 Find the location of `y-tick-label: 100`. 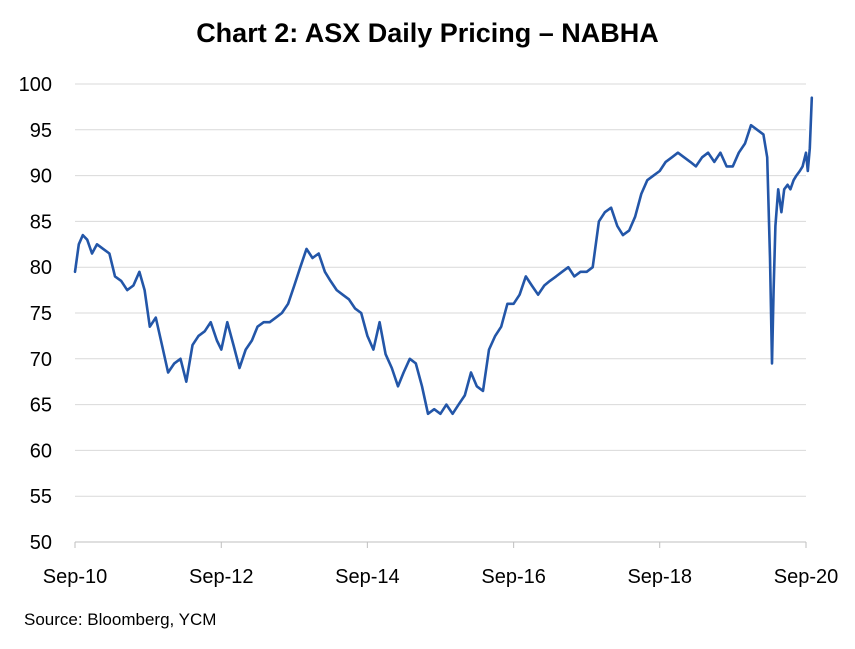

y-tick-label: 100 is located at coordinates (35, 85).